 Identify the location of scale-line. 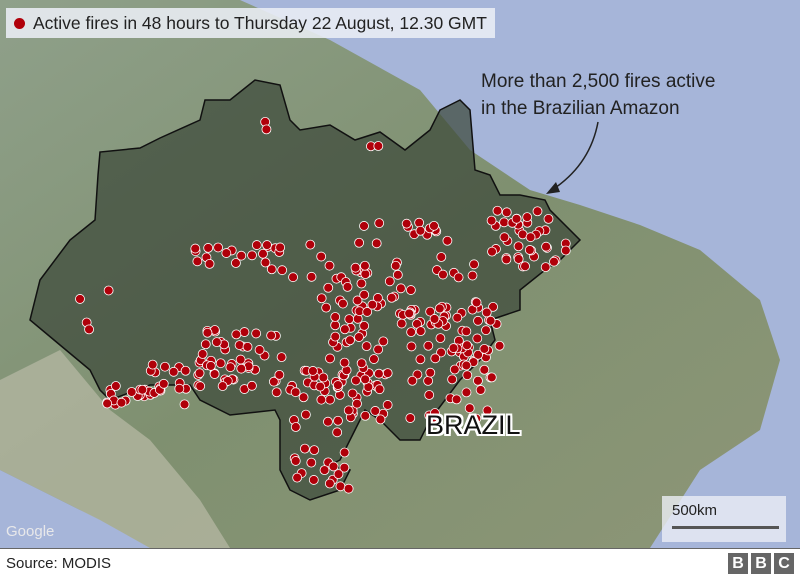
(725, 527).